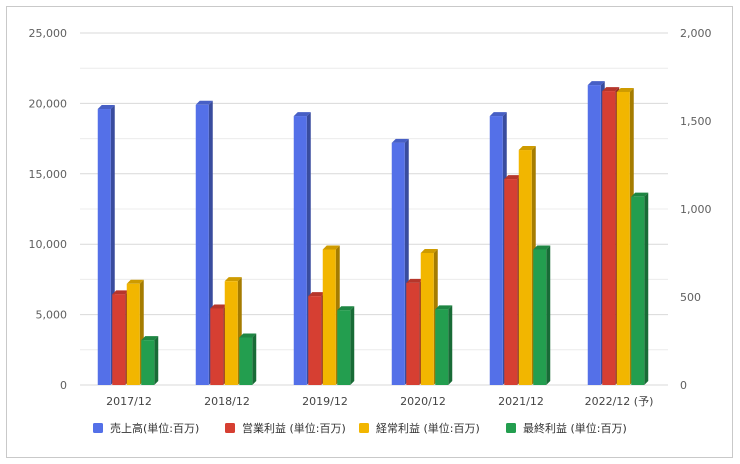 This screenshot has height=464, width=740. What do you see at coordinates (294, 428) in the screenshot?
I see `legend-label: 営業利益 (単位:百万)` at bounding box center [294, 428].